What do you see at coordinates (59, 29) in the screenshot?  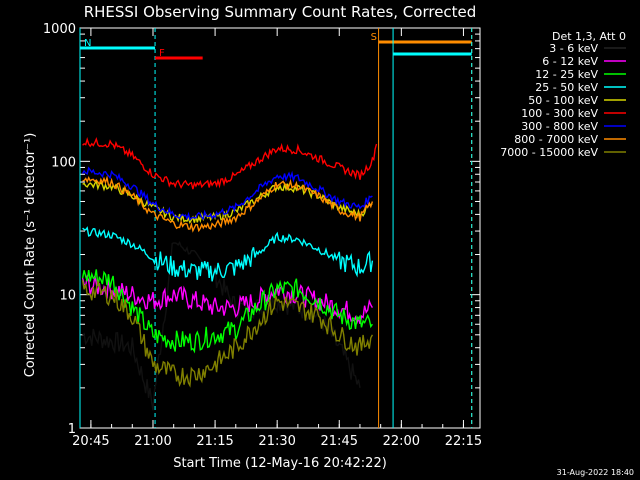 I see `y-tick-label: 1000` at bounding box center [59, 29].